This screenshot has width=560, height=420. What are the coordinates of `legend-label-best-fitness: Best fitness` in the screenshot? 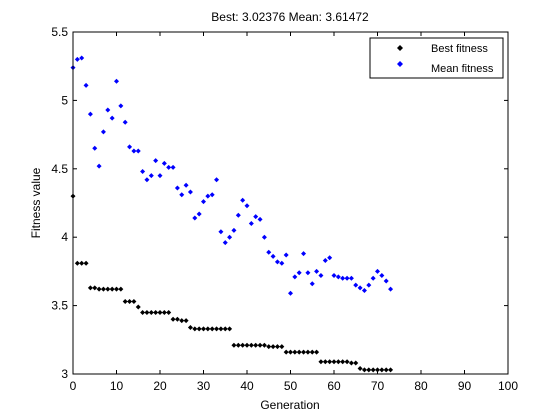 It's located at (459, 49).